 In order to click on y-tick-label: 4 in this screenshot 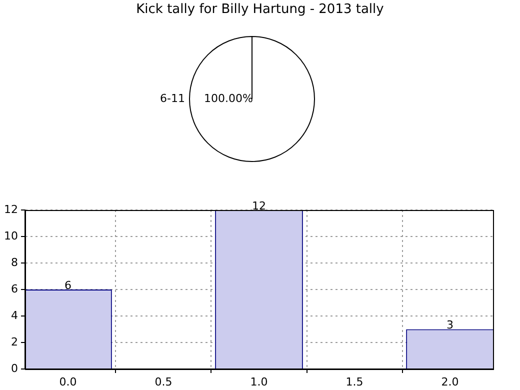, I will do `click(14, 315)`.